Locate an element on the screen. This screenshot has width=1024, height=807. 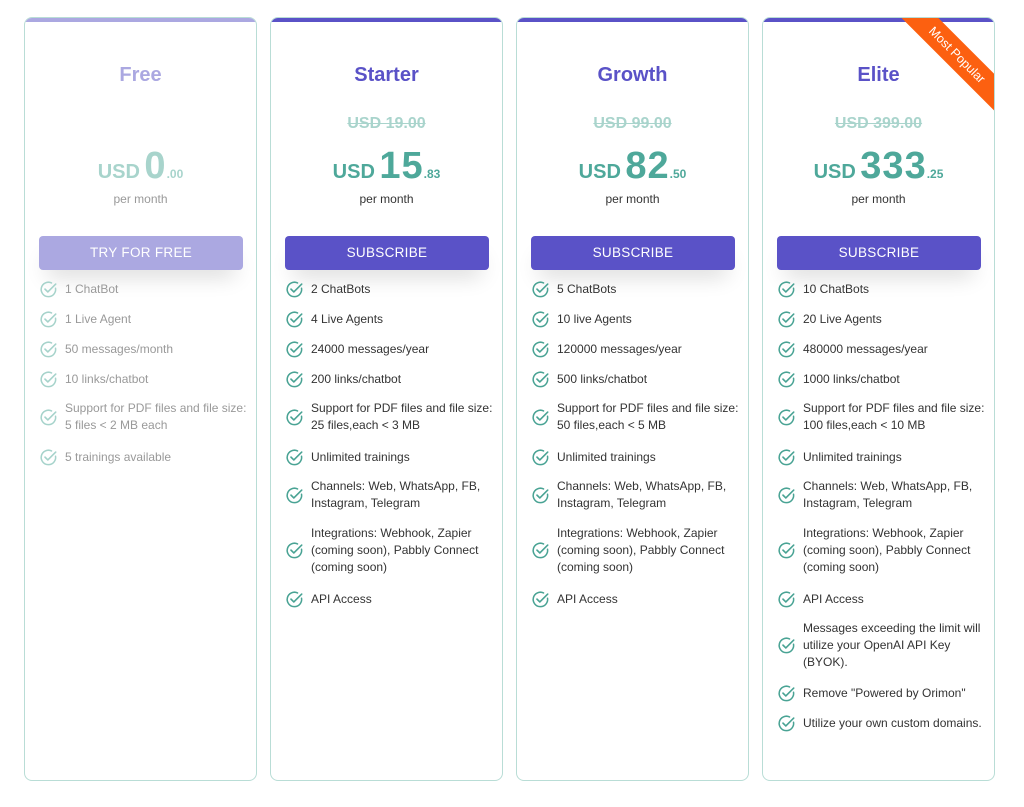
feature-text: Remove "Powered by Orimon" is located at coordinates (884, 693).